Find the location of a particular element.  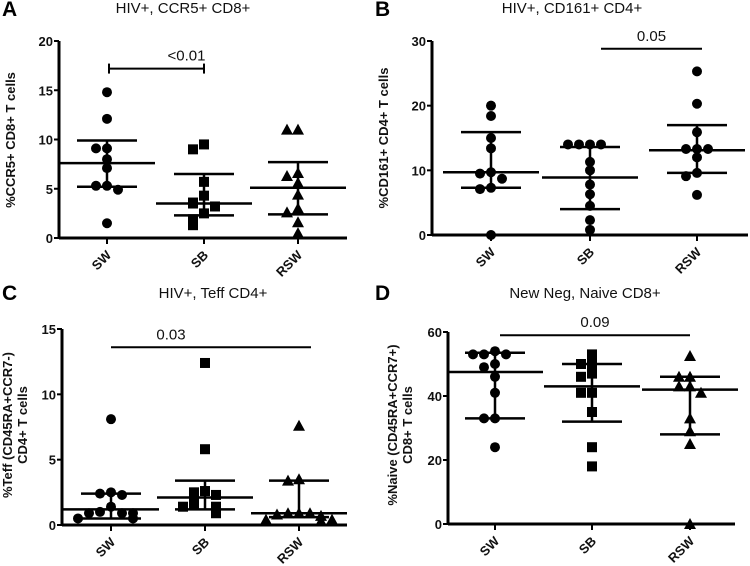

p-value-label: 0.05 is located at coordinates (651, 36).